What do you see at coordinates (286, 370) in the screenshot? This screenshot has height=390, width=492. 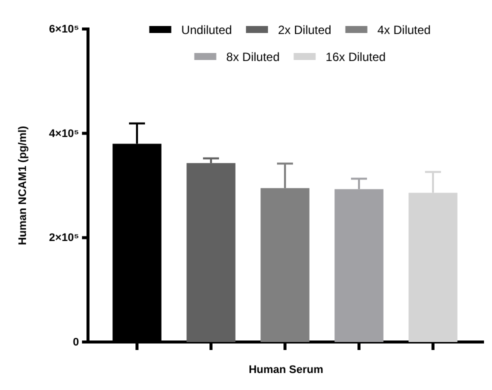 I see `x-axis-title: Human Serum` at bounding box center [286, 370].